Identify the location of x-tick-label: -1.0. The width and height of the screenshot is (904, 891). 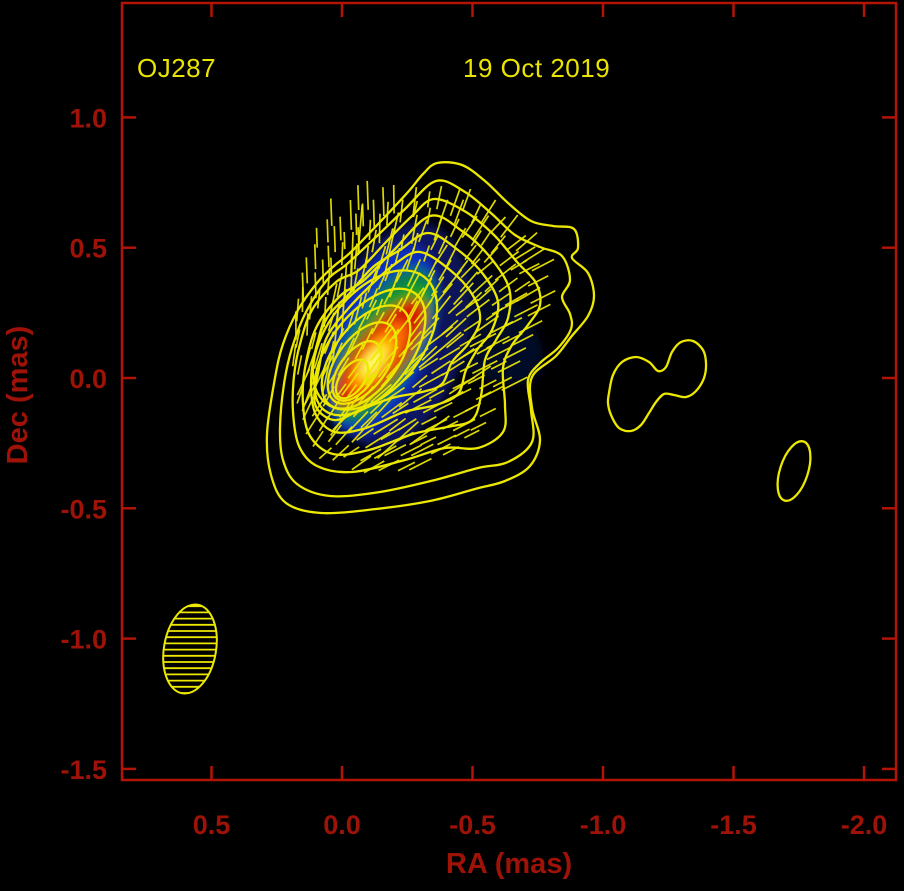
(603, 825).